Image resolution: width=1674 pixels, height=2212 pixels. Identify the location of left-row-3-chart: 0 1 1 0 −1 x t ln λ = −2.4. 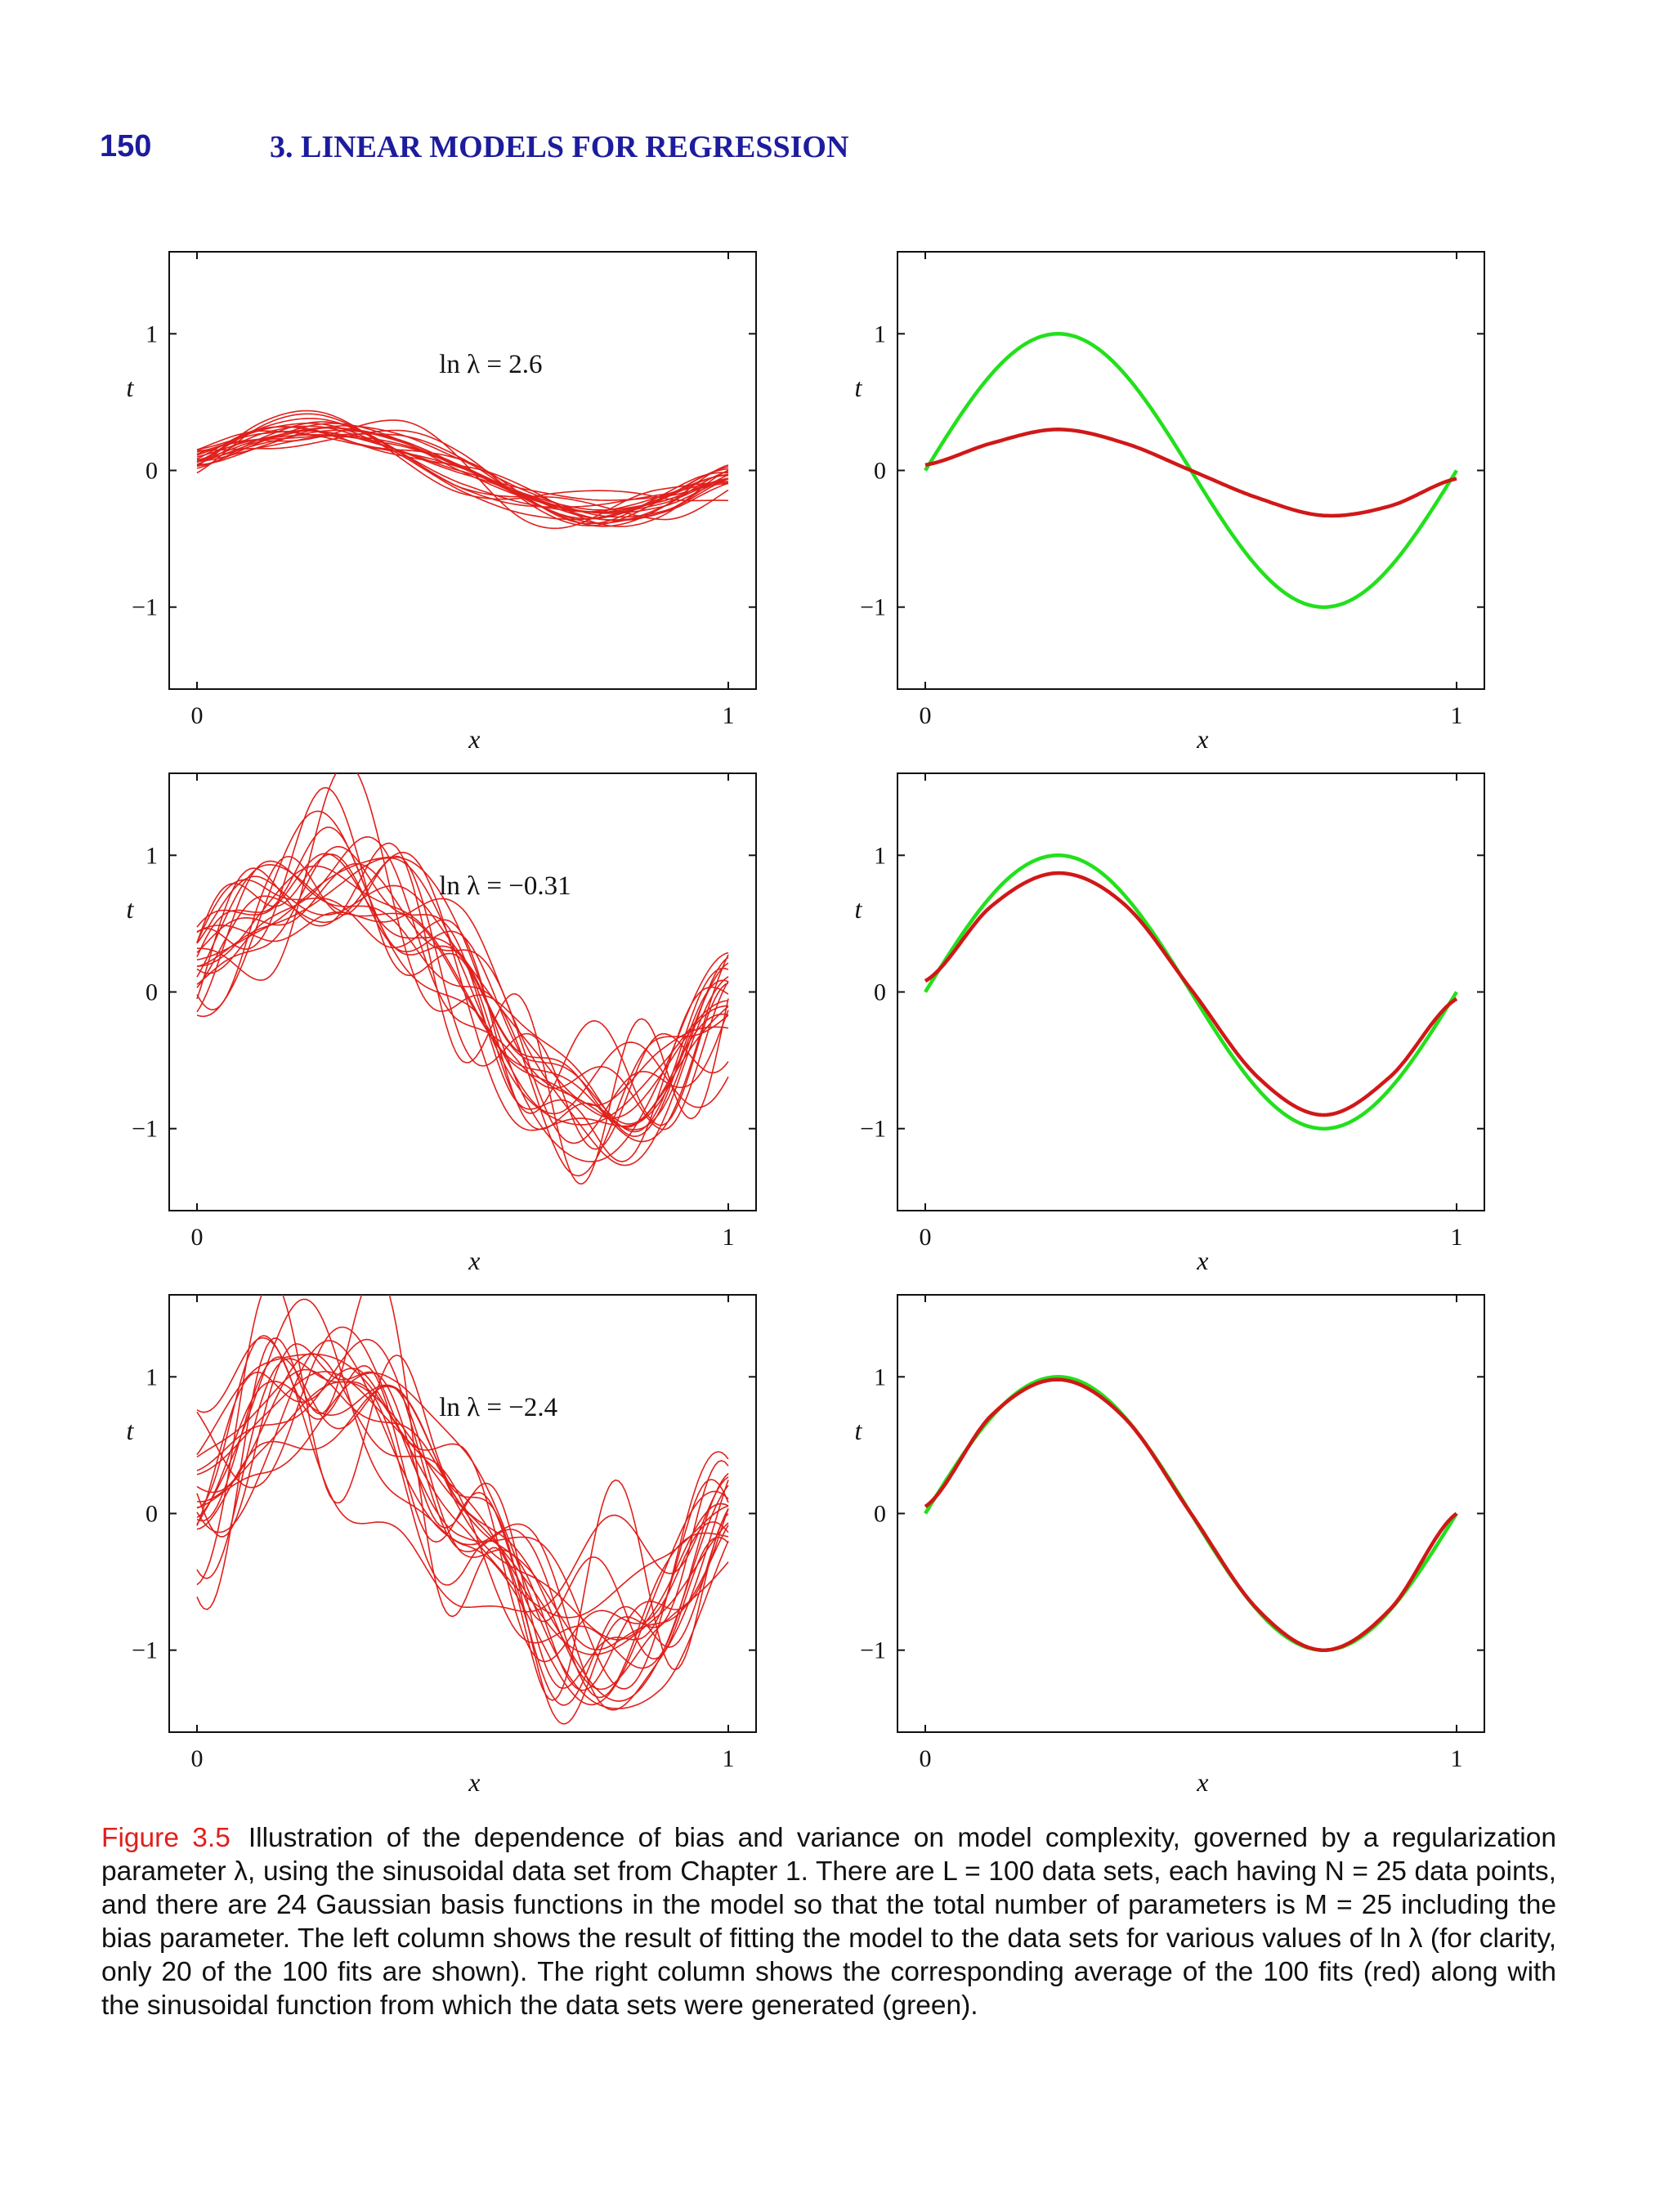
(442, 1545).